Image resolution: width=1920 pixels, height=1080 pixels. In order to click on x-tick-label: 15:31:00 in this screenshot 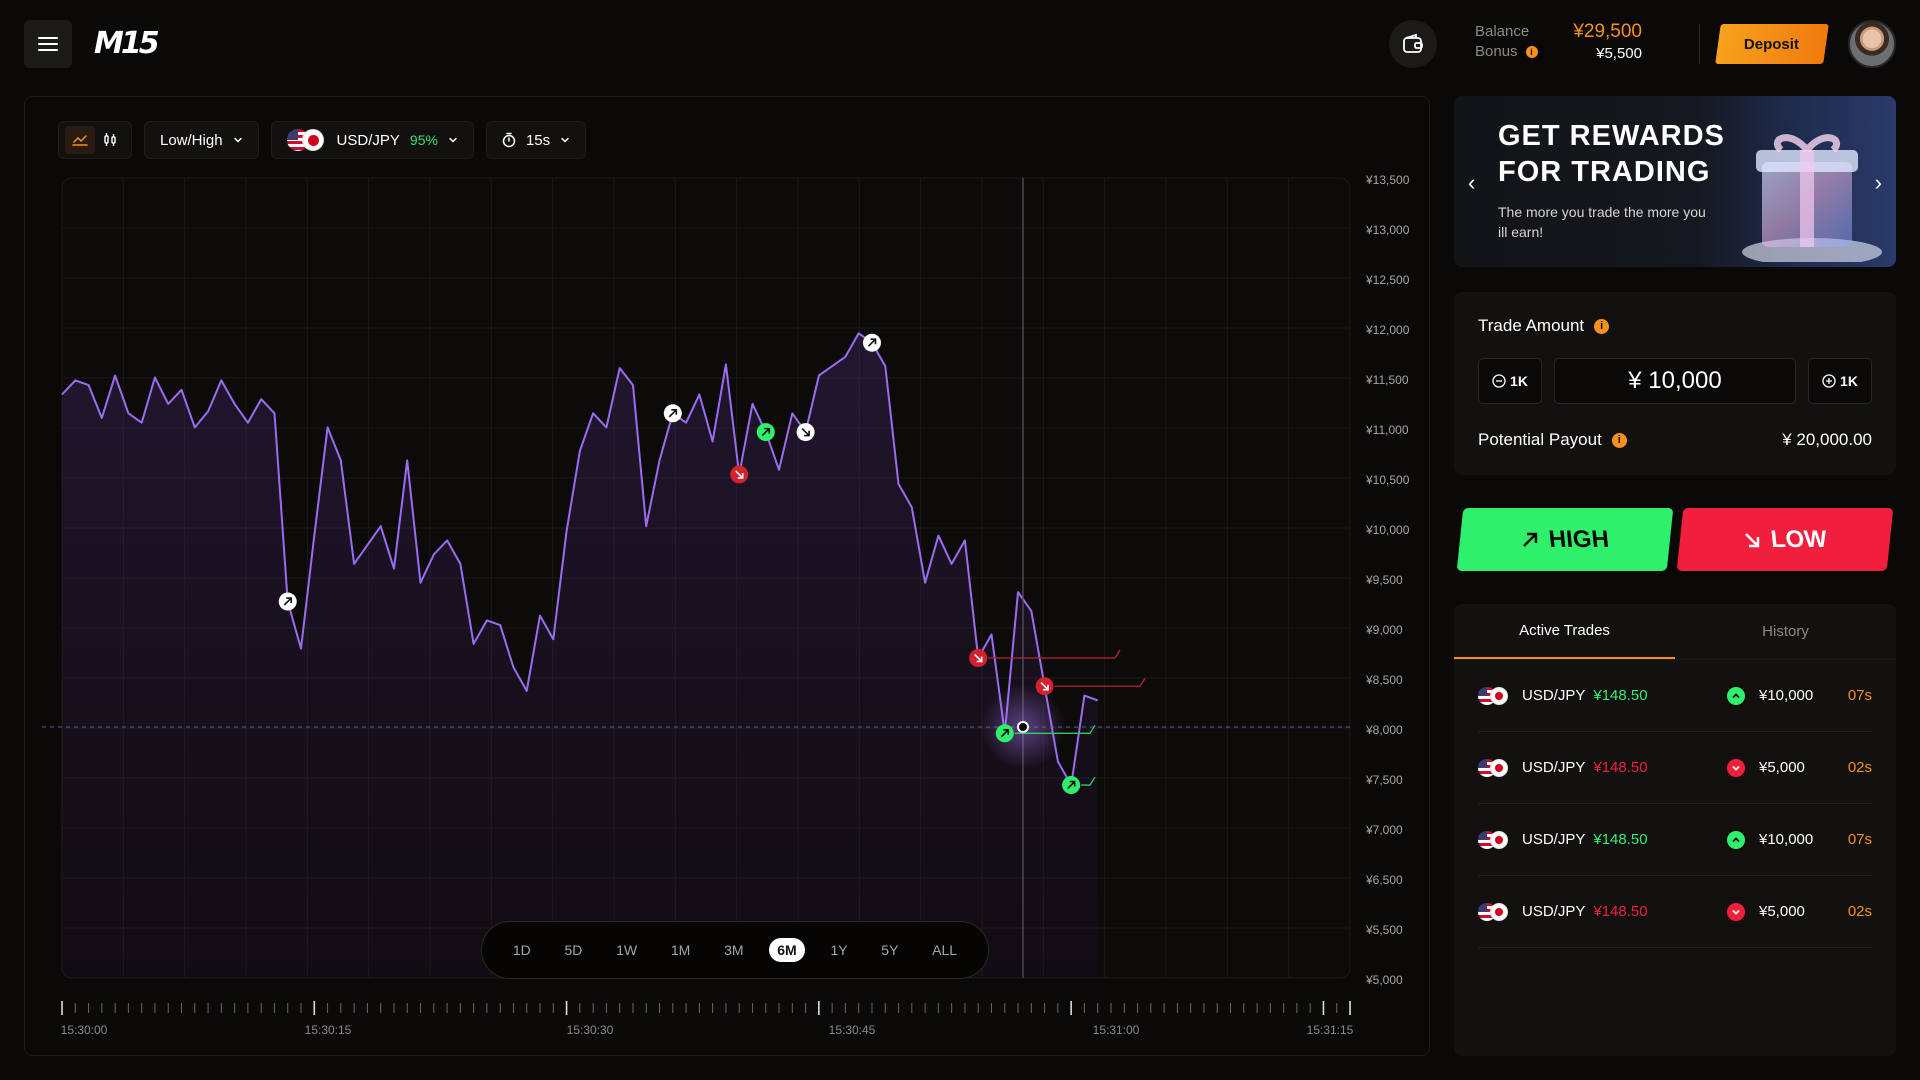, I will do `click(1116, 1030)`.